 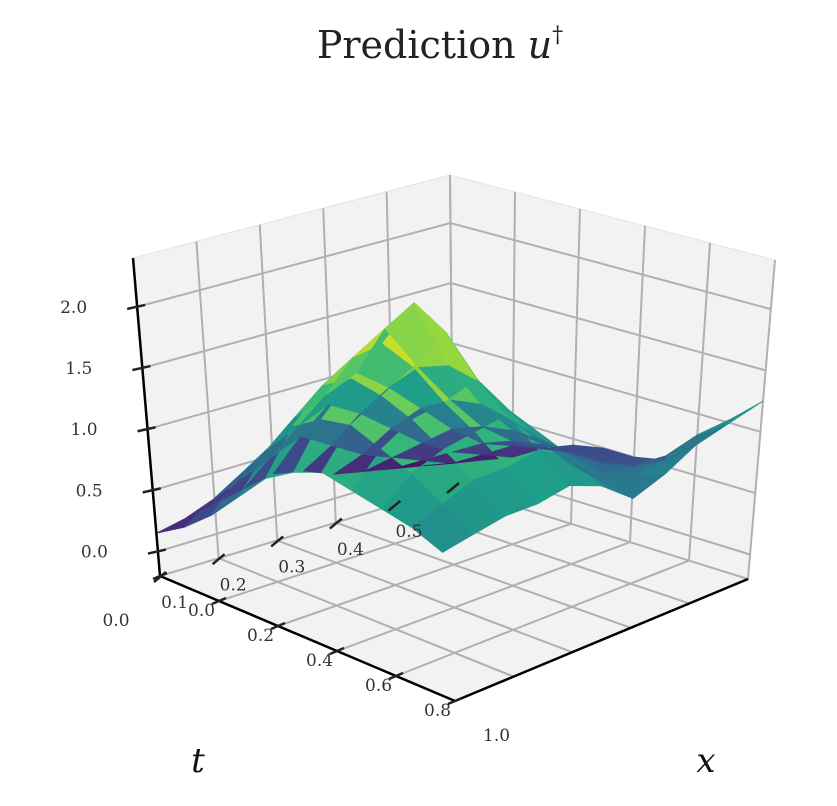 What do you see at coordinates (350, 550) in the screenshot?
I see `t-tick-label: 0.4` at bounding box center [350, 550].